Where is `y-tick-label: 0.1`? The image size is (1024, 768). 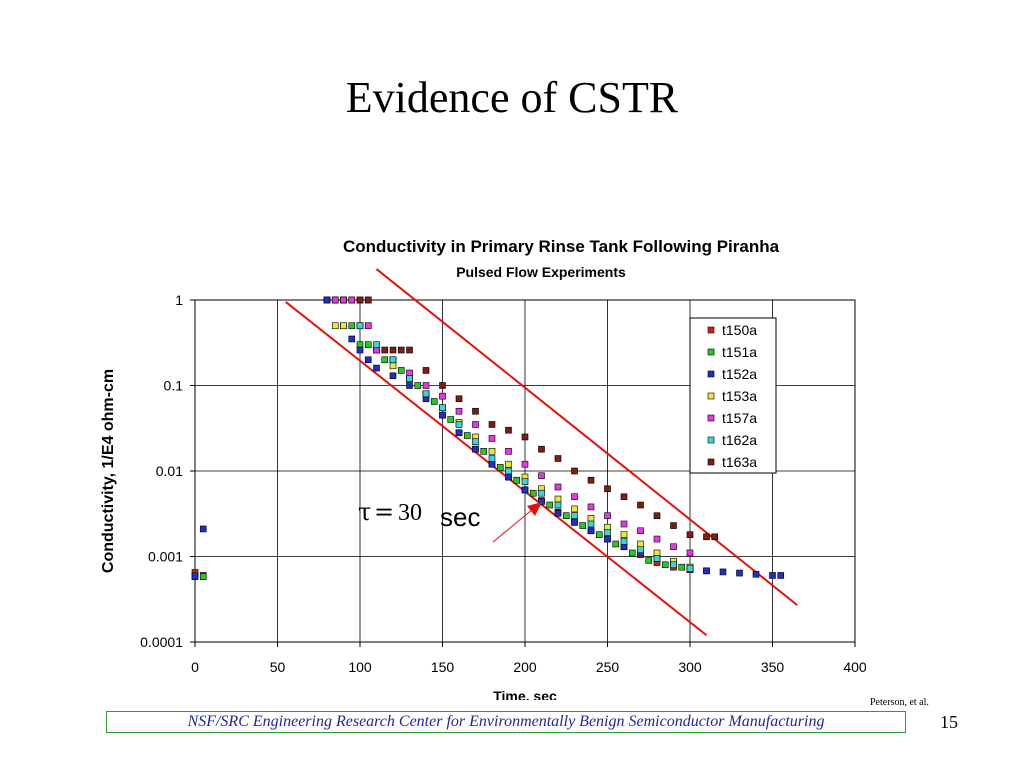
y-tick-label: 0.1 is located at coordinates (174, 386).